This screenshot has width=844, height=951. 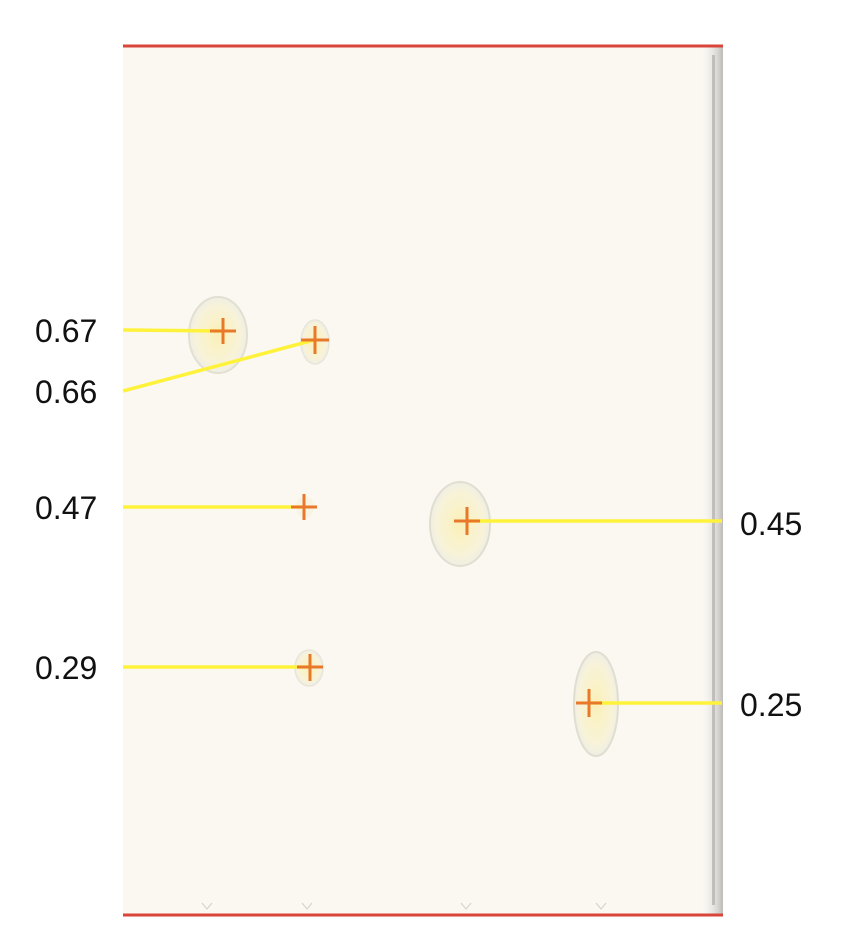 What do you see at coordinates (404, 906) in the screenshot?
I see `lane-marks` at bounding box center [404, 906].